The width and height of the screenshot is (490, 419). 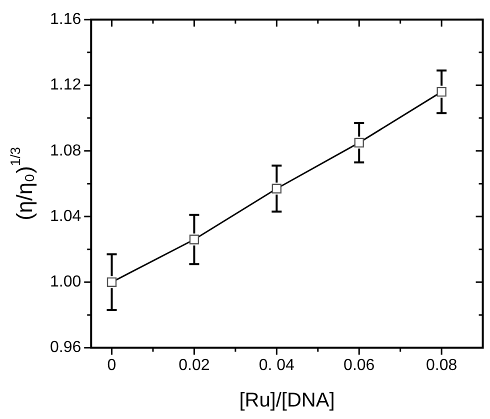 What do you see at coordinates (66, 216) in the screenshot?
I see `y-tick-label: 1.04` at bounding box center [66, 216].